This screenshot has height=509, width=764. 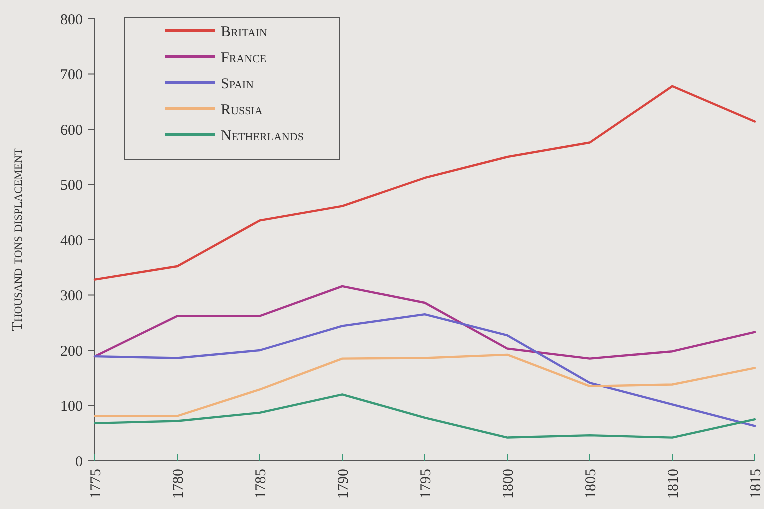 What do you see at coordinates (96, 484) in the screenshot?
I see `x-tick-label: 1775` at bounding box center [96, 484].